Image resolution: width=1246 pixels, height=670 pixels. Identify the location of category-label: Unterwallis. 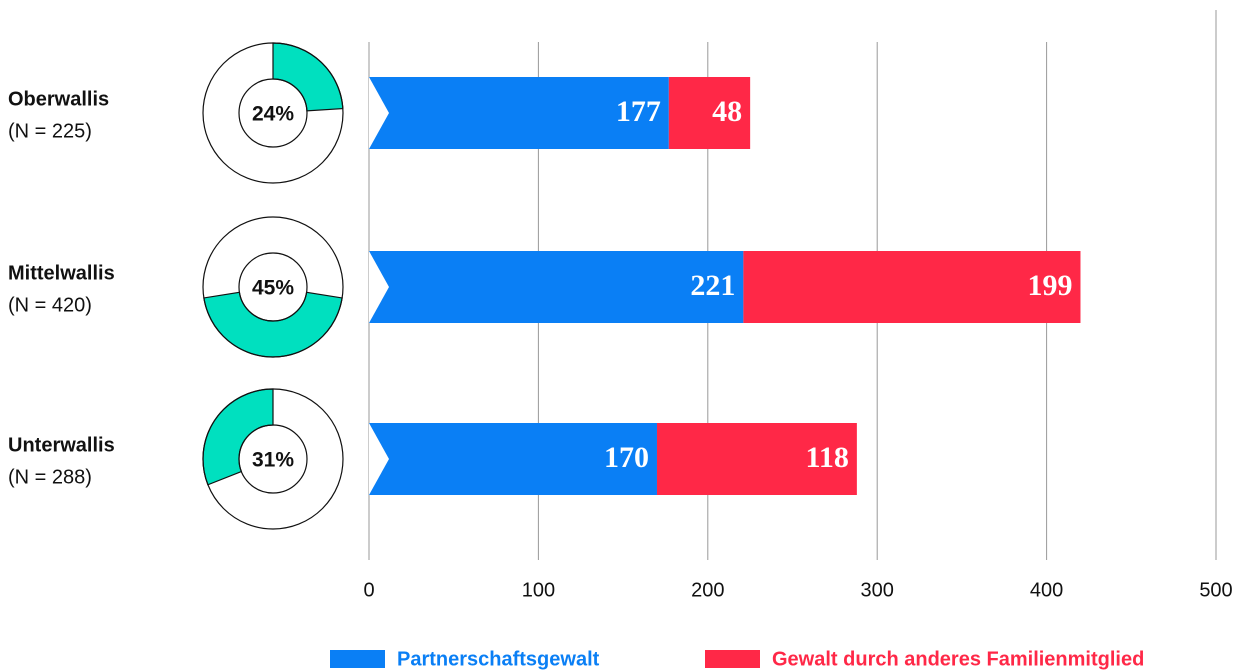
(61, 445).